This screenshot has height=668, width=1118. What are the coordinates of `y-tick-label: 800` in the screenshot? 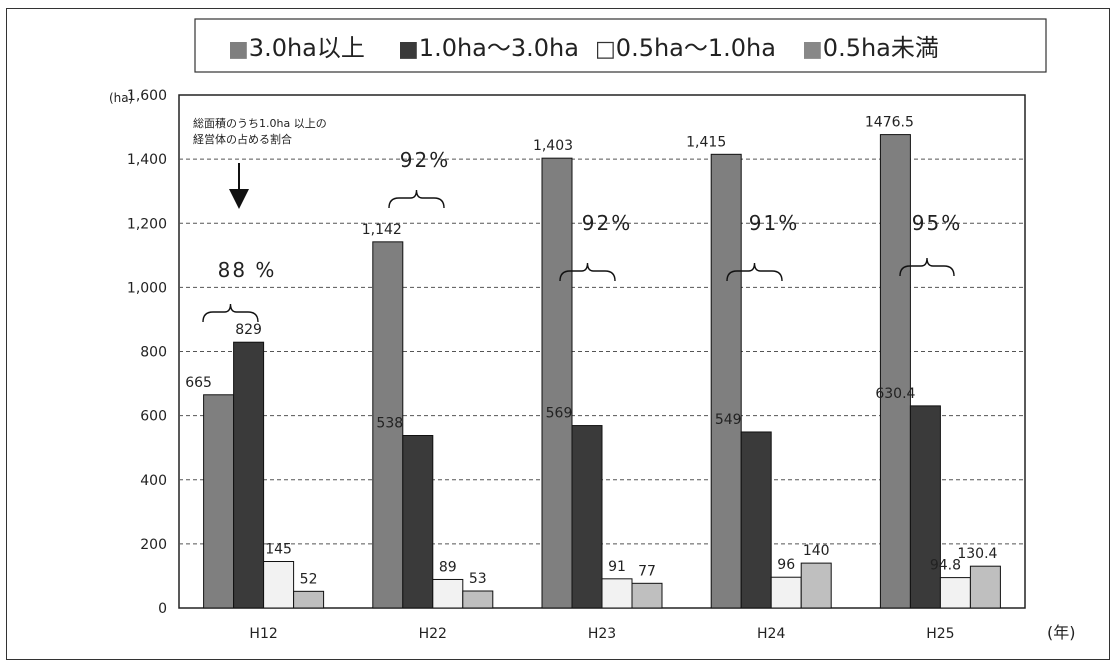 It's located at (153, 353).